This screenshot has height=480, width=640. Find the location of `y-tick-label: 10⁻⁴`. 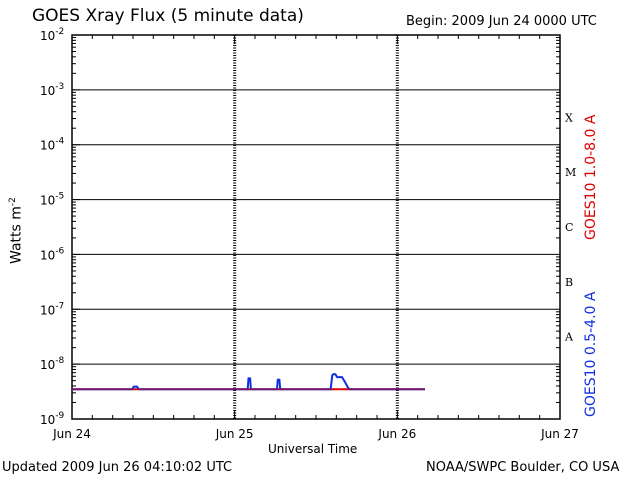

y-tick-label: 10⁻⁴ is located at coordinates (52, 145).